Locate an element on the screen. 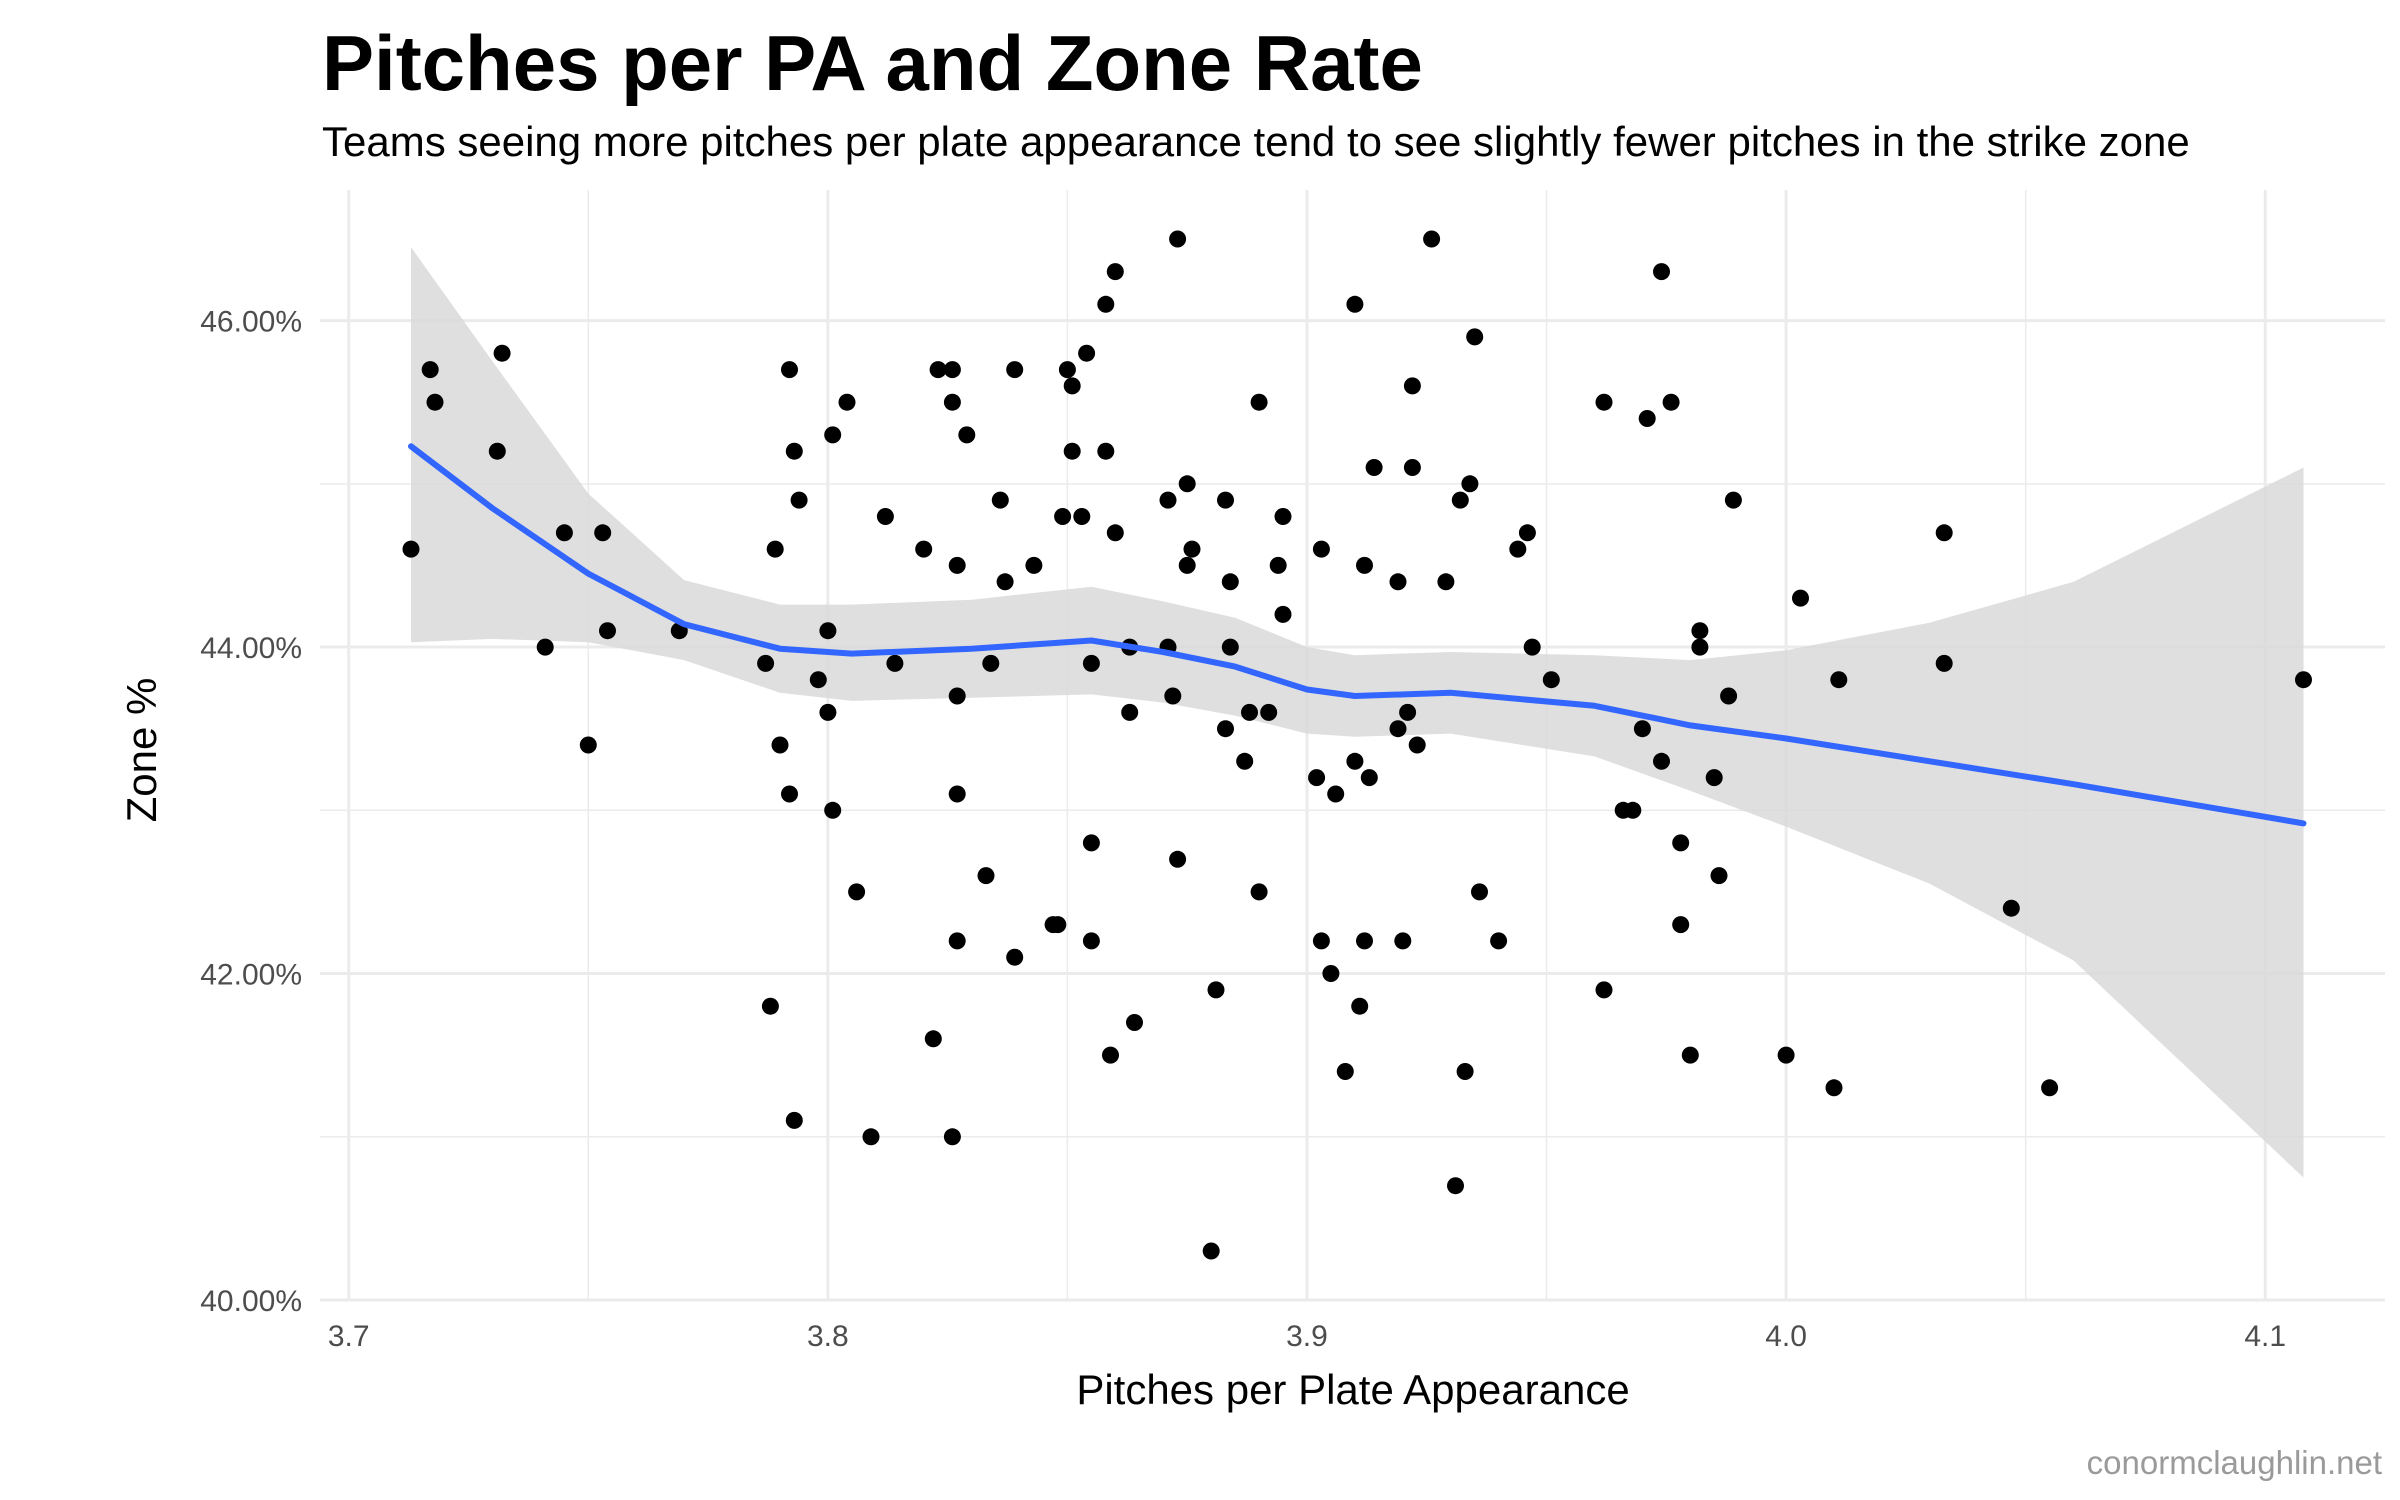 This screenshot has width=2400, height=1500. y-axis-title: Zone % is located at coordinates (141, 750).